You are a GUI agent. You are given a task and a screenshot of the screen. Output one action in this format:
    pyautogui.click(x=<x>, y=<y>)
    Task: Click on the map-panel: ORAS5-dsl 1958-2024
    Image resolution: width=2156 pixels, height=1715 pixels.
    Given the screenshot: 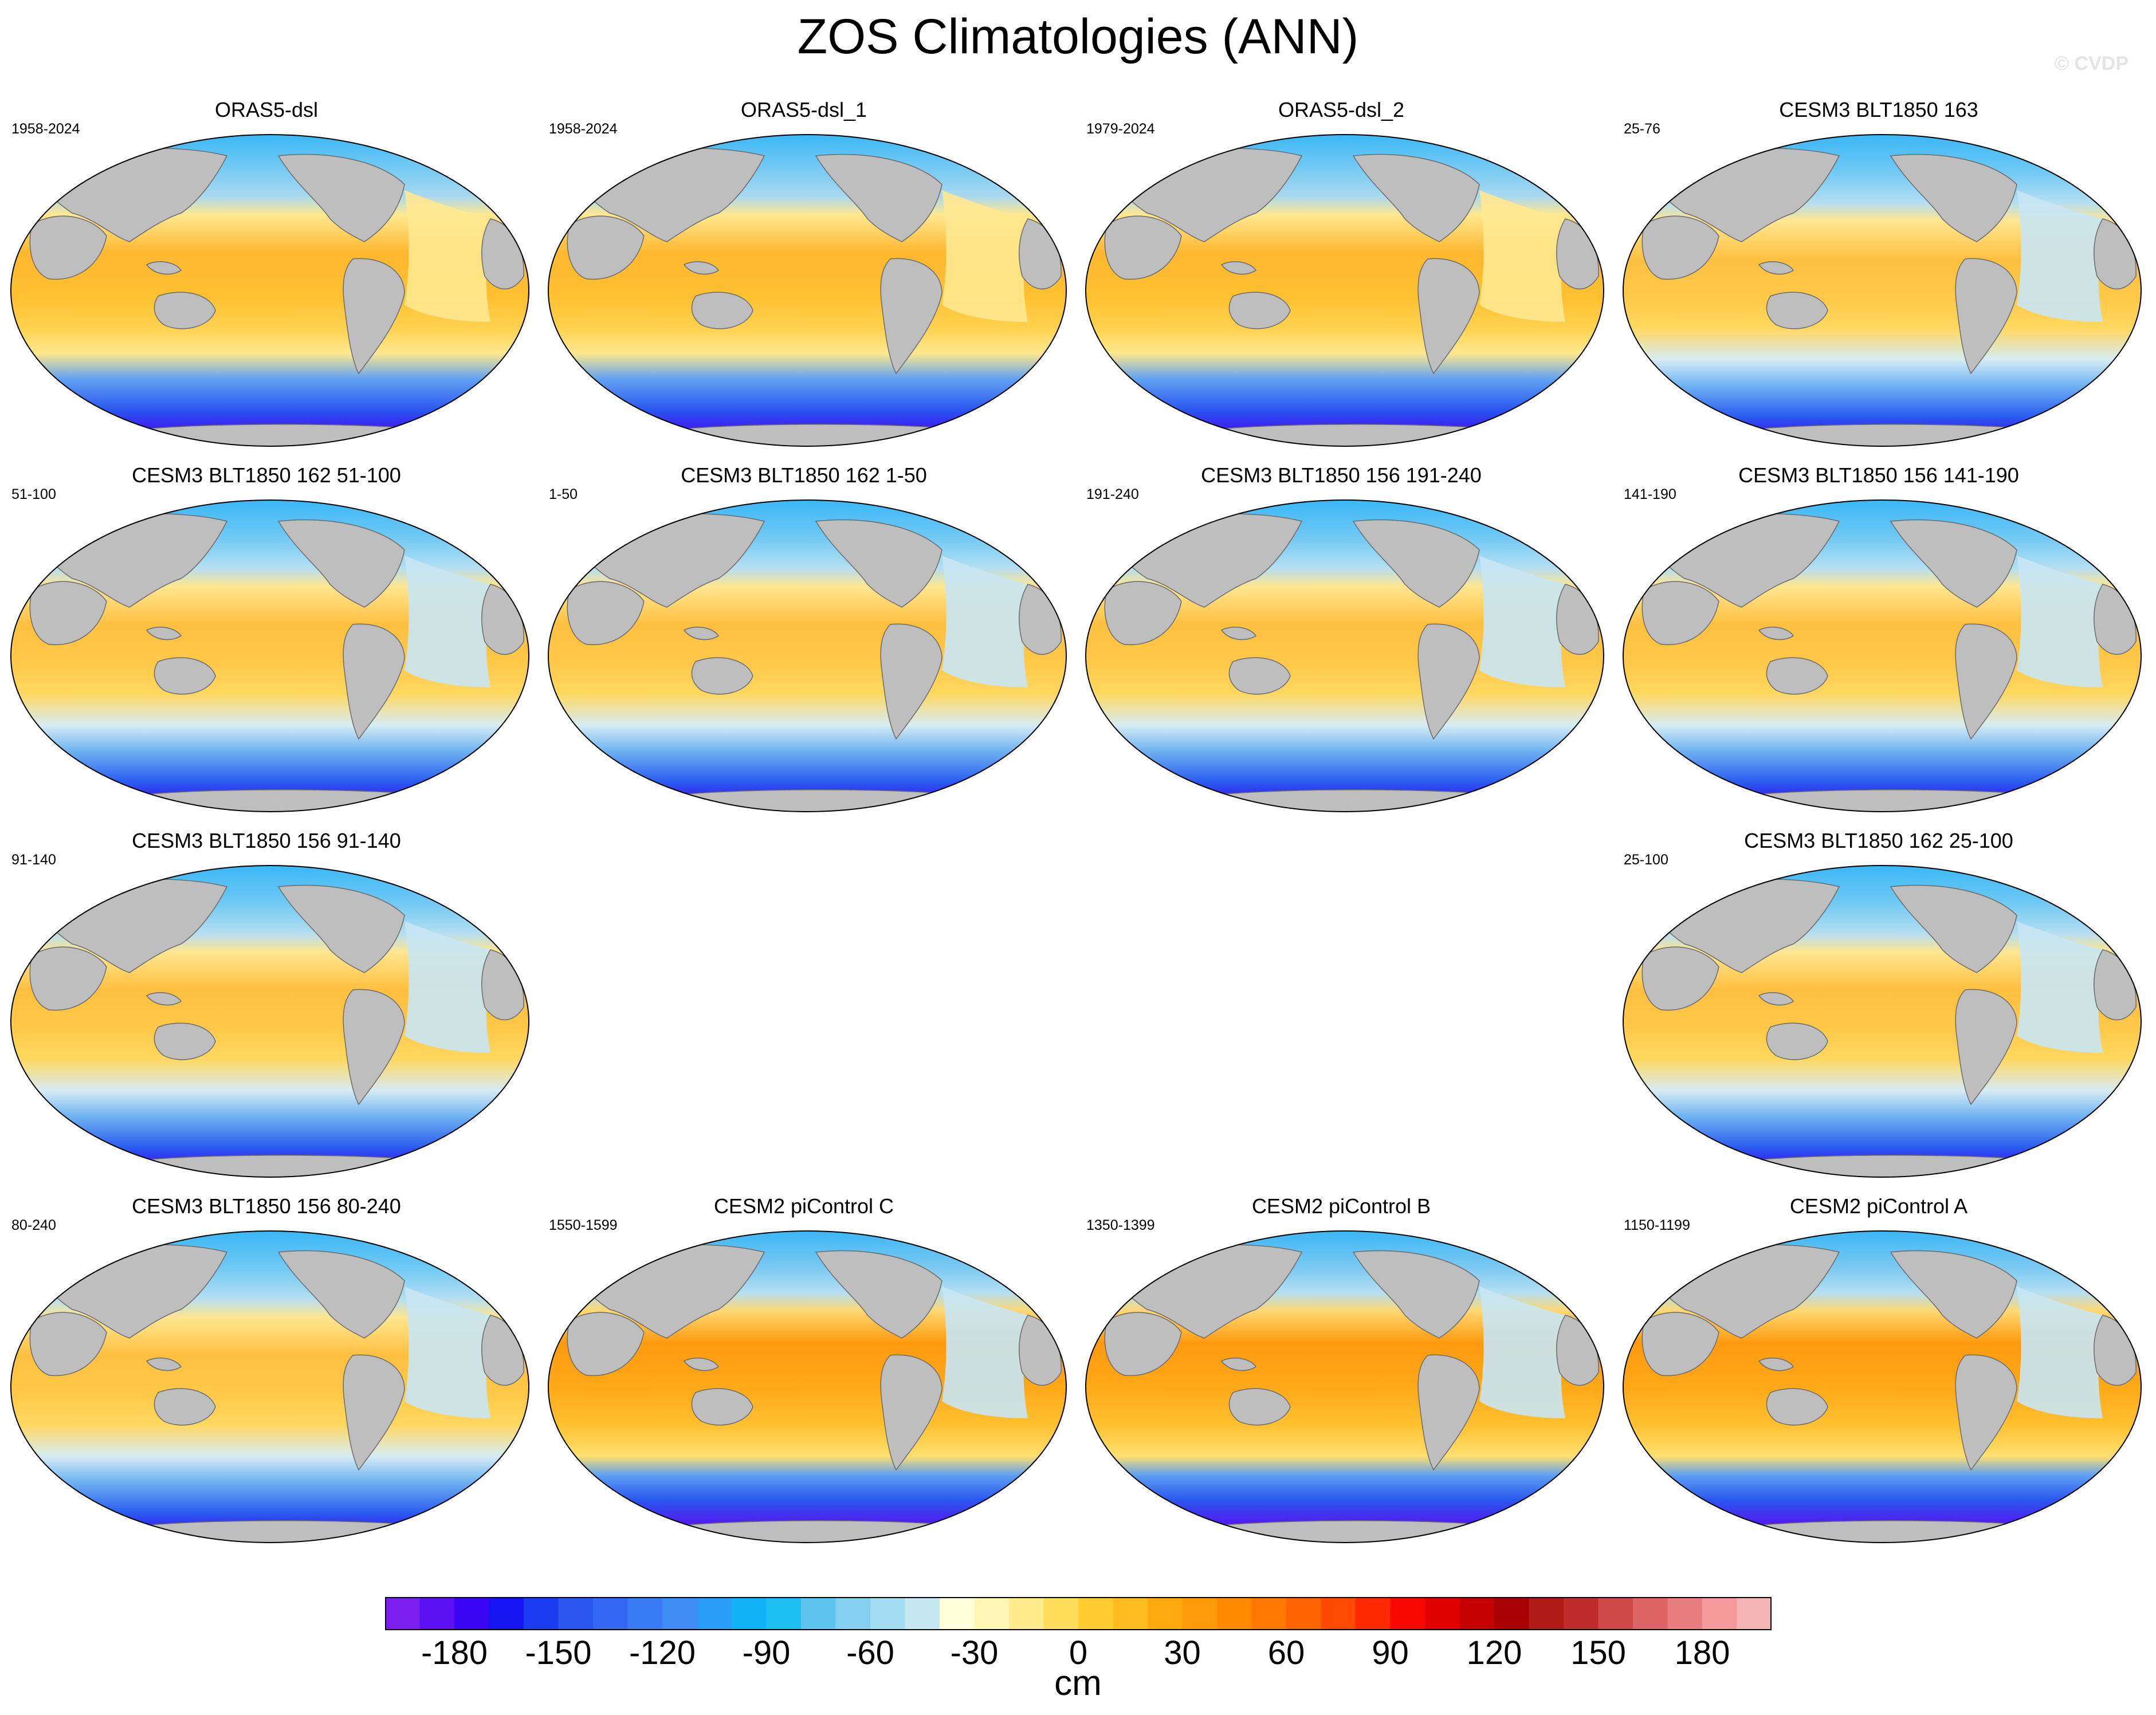 What is the action you would take?
    pyautogui.click(x=266, y=275)
    